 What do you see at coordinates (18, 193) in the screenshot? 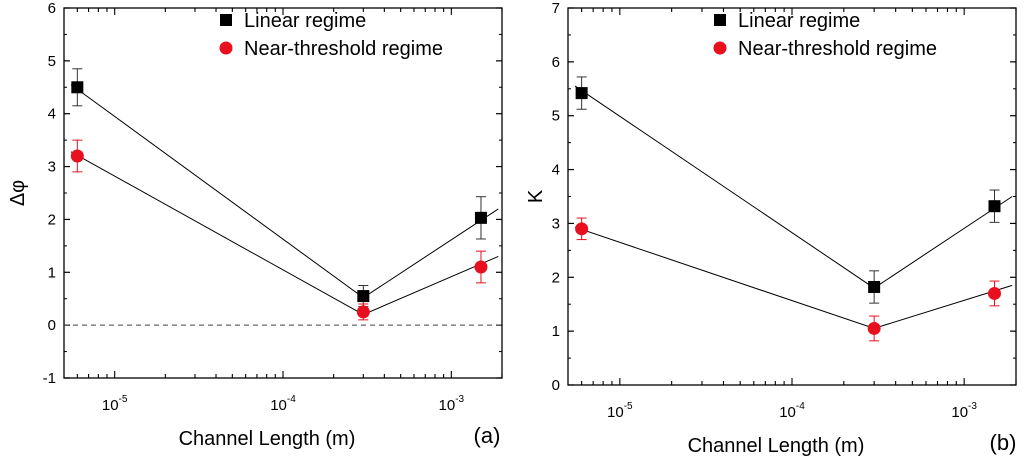
I see `y-axis-title: Δφ` at bounding box center [18, 193].